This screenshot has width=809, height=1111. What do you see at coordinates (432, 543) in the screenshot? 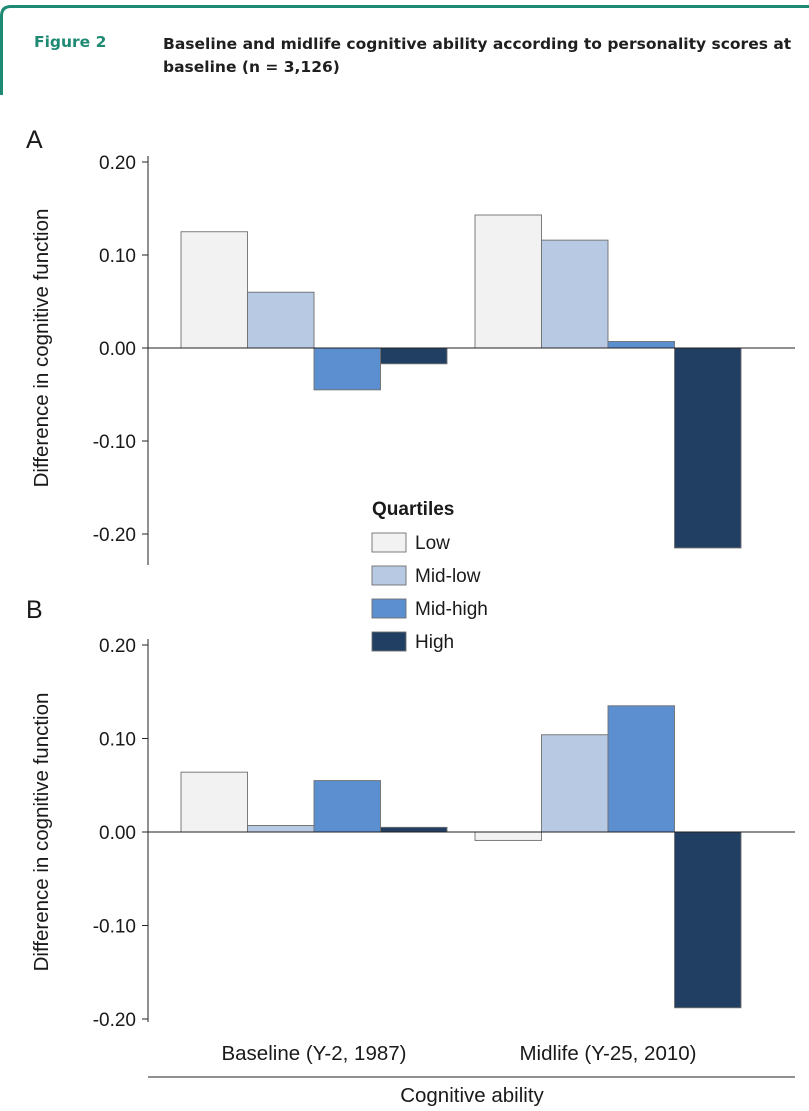
I see `legend-label: Low` at bounding box center [432, 543].